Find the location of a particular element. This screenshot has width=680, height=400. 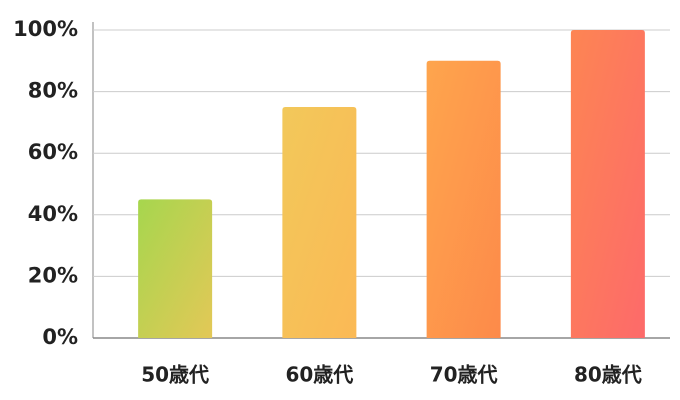

x-tick-label: 50歳代 is located at coordinates (175, 375).